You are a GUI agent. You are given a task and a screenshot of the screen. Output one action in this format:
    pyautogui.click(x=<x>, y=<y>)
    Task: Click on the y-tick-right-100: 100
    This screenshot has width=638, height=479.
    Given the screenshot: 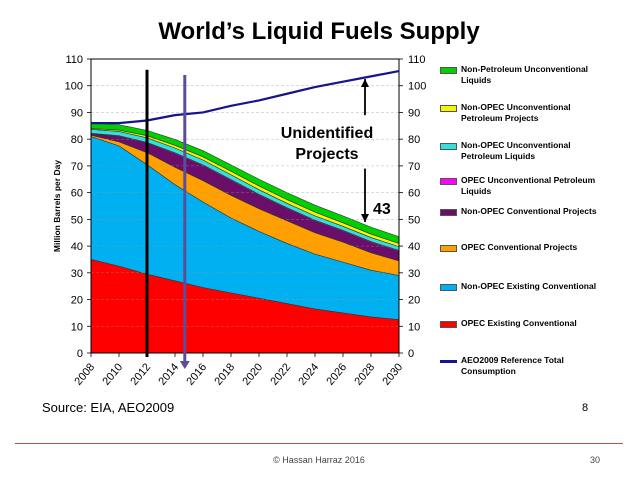 What is the action you would take?
    pyautogui.click(x=417, y=87)
    